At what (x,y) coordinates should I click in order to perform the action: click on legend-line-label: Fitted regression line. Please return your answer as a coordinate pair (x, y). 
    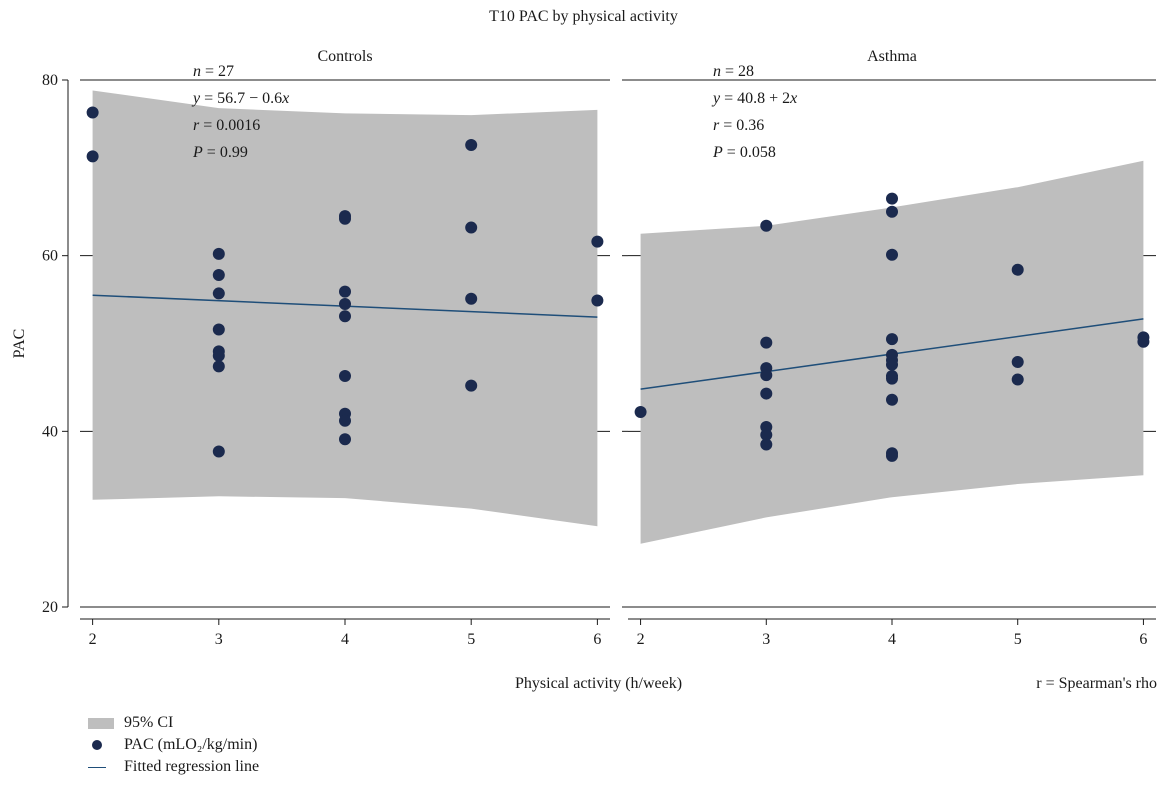
    Looking at the image, I should click on (192, 766).